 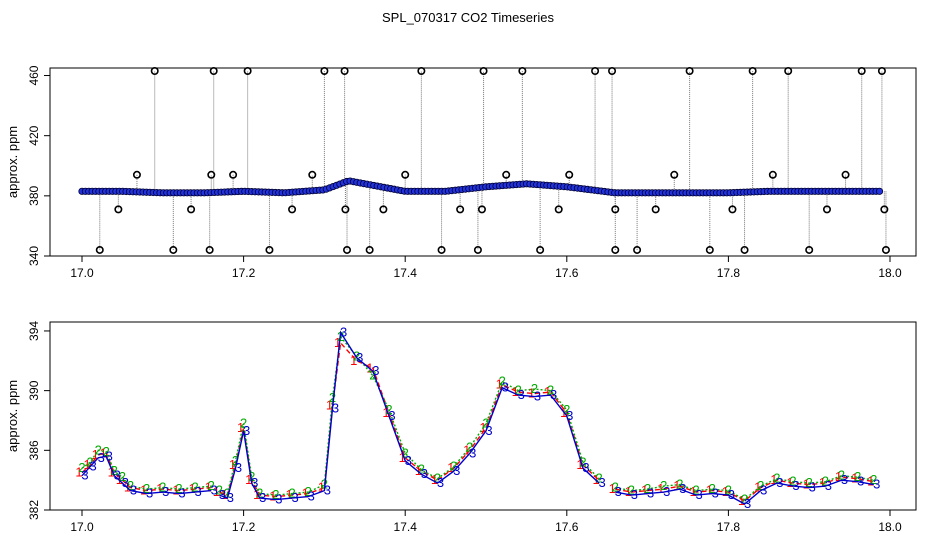 I want to click on bottom-x-tick-label: 17.6, so click(x=567, y=527).